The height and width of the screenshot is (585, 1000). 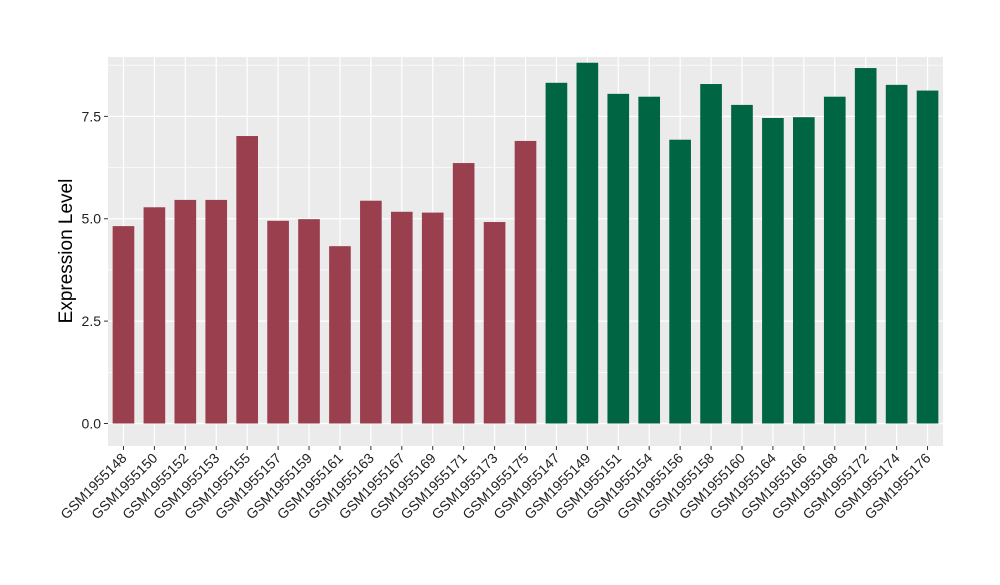 What do you see at coordinates (92, 423) in the screenshot?
I see `y-tick-label: 0.0` at bounding box center [92, 423].